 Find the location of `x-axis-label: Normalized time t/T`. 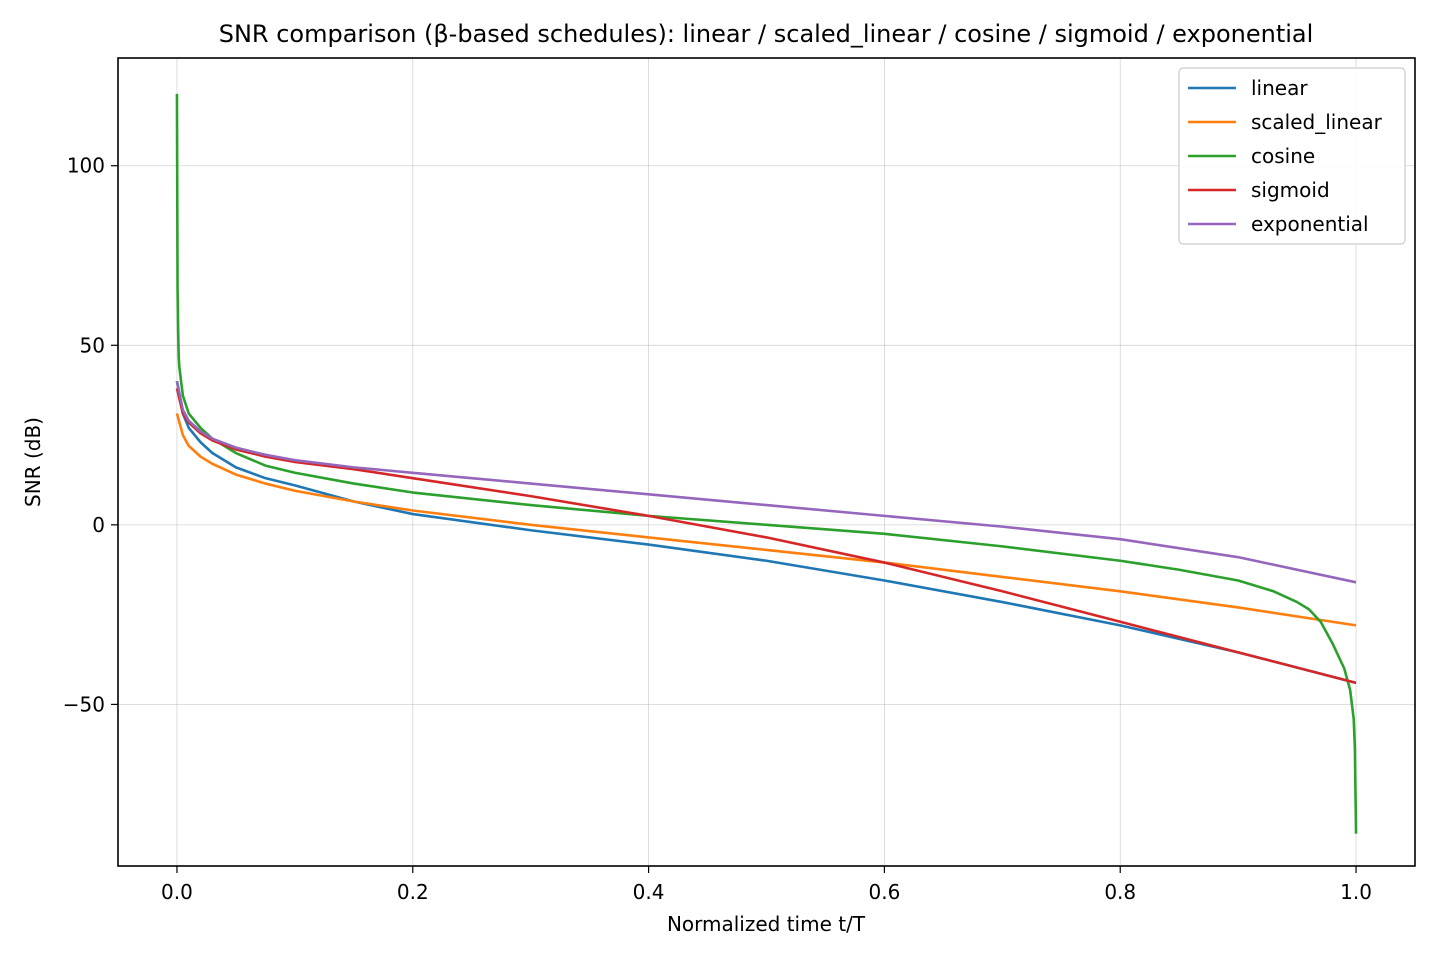

x-axis-label: Normalized time t/T is located at coordinates (766, 924).